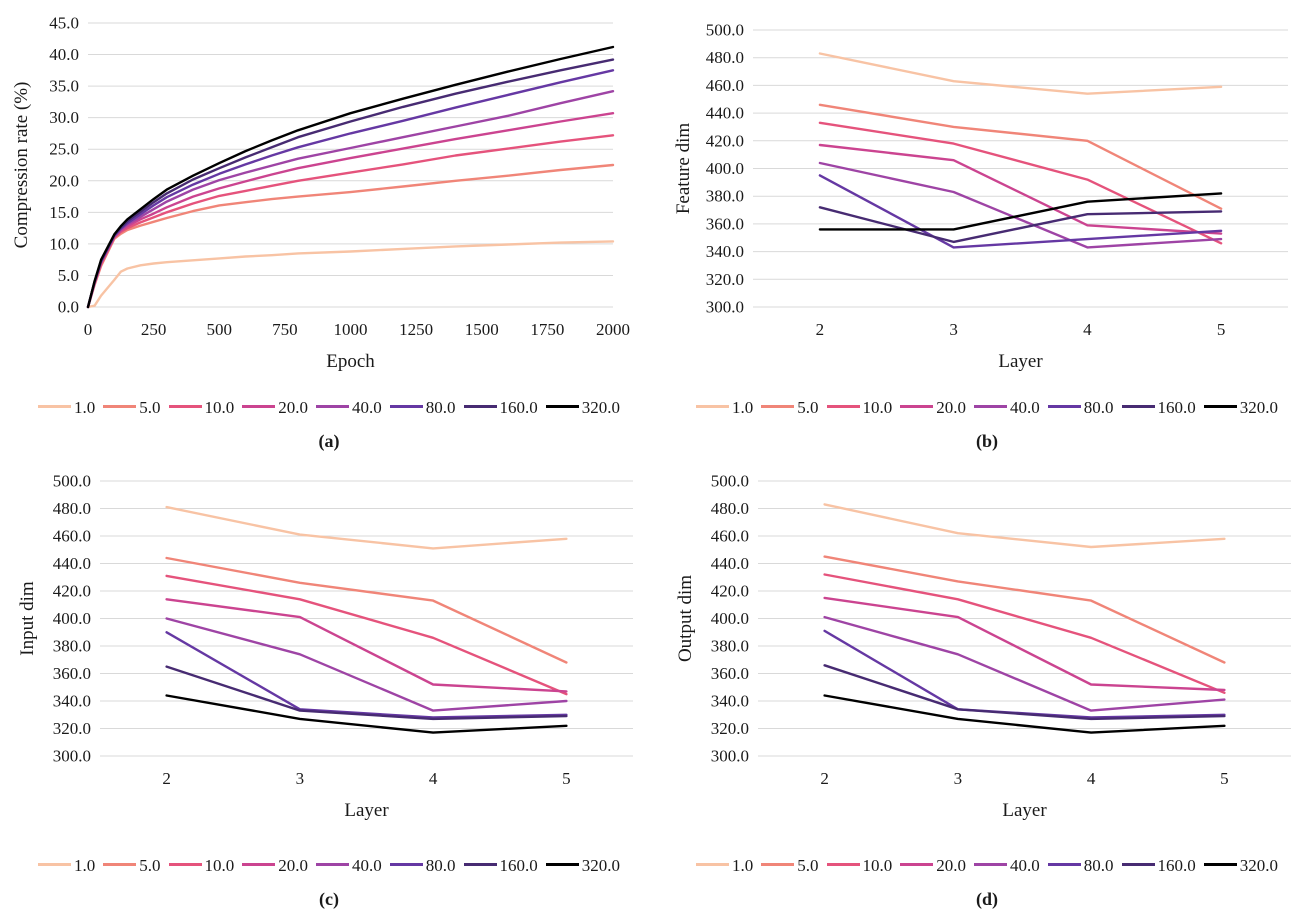 The width and height of the screenshot is (1316, 916). What do you see at coordinates (725, 30) in the screenshot?
I see `y-tick-label: 500.0` at bounding box center [725, 30].